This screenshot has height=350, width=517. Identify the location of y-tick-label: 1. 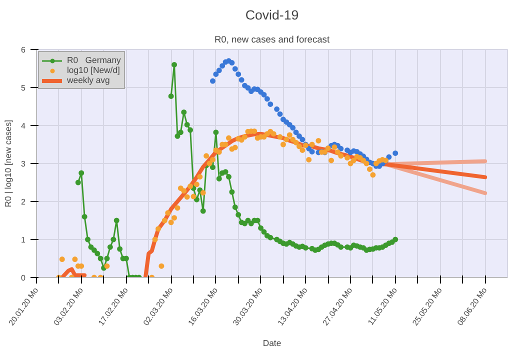
(23, 240).